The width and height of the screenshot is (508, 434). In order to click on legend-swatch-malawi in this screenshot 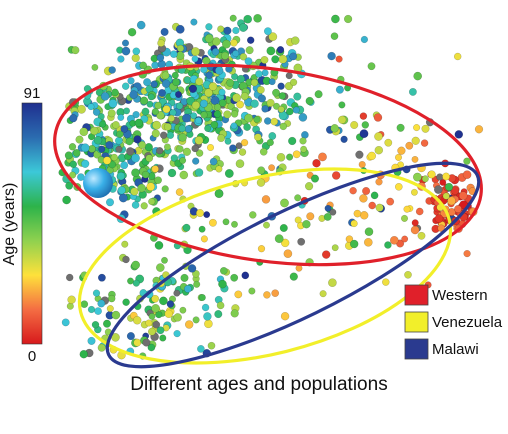, I will do `click(416, 349)`.